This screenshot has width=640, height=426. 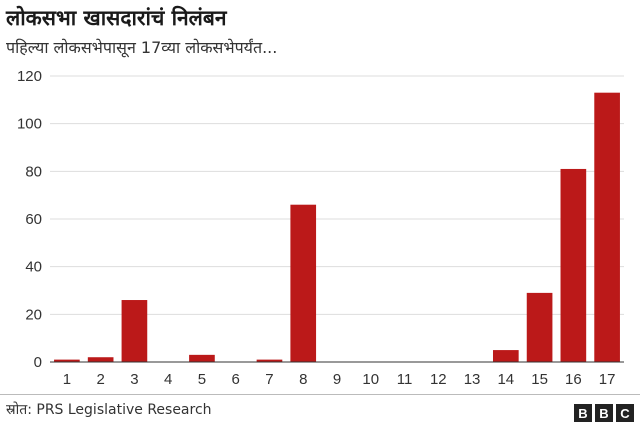 I want to click on y-tick-label: 40, so click(x=33, y=267).